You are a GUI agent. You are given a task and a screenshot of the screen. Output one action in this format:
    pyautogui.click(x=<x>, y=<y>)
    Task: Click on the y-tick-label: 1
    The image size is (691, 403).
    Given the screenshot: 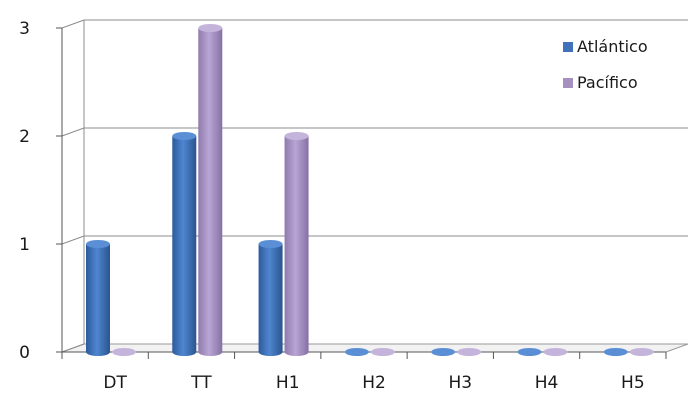 What is the action you would take?
    pyautogui.click(x=24, y=245)
    